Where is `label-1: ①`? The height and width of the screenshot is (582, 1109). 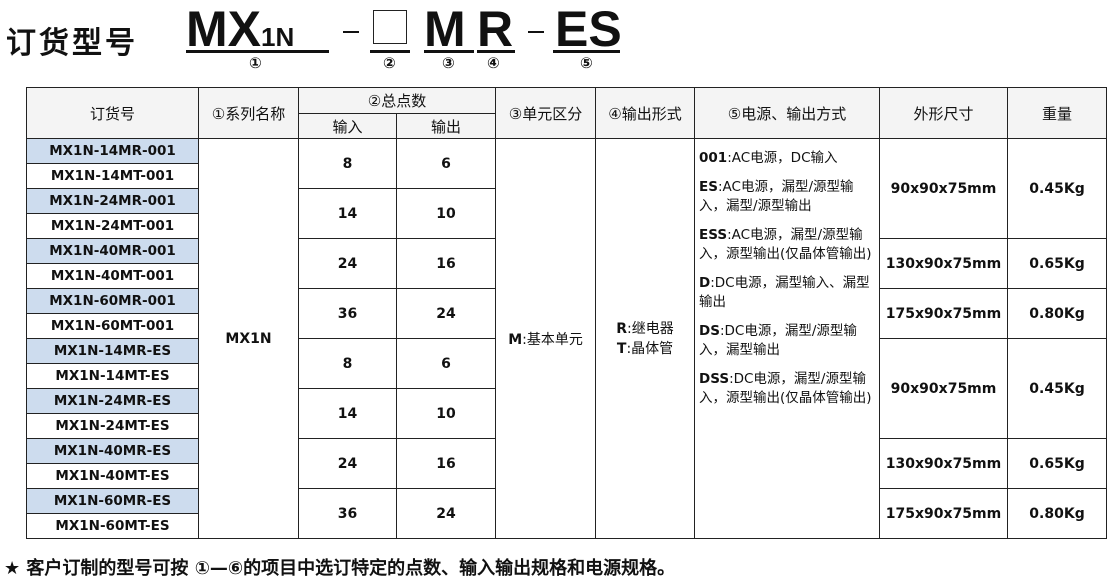 label-1: ① is located at coordinates (255, 63).